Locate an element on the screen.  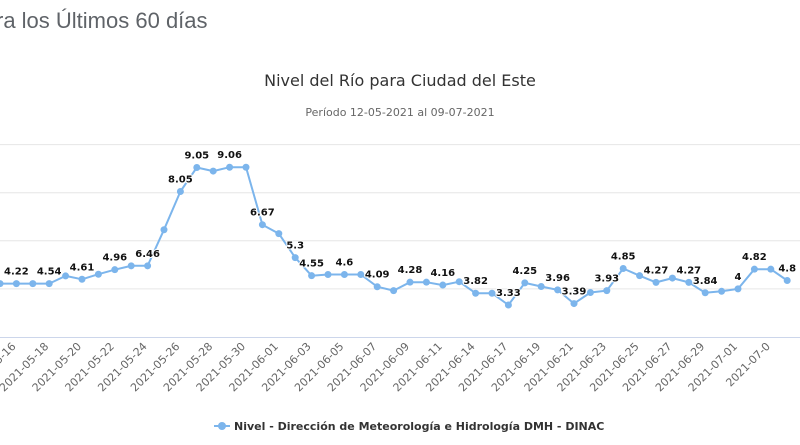
data-label: 8.05 is located at coordinates (180, 180).